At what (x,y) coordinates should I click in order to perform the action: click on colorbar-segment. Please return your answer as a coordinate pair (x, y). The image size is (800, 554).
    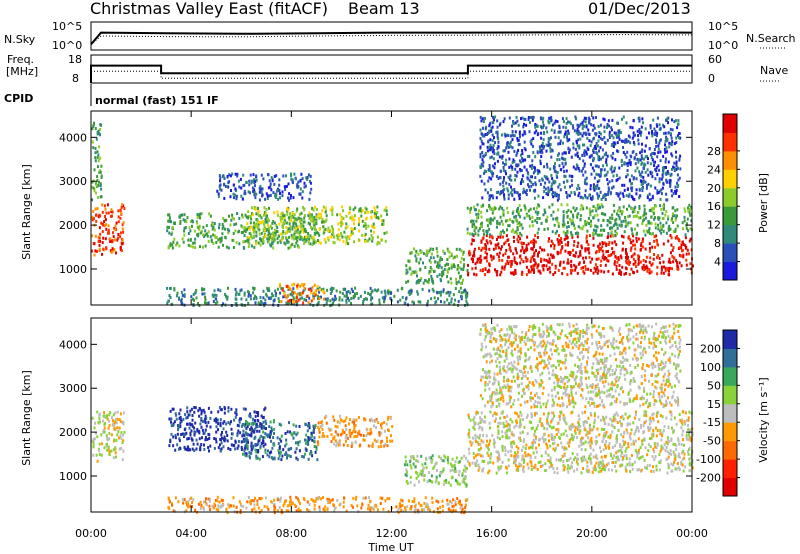
    Looking at the image, I should click on (730, 179).